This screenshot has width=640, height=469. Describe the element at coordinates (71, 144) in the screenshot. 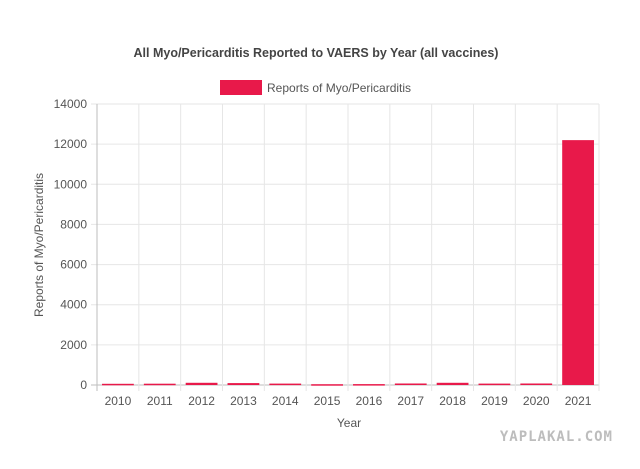

I see `y-tick-label: 12000` at that location.